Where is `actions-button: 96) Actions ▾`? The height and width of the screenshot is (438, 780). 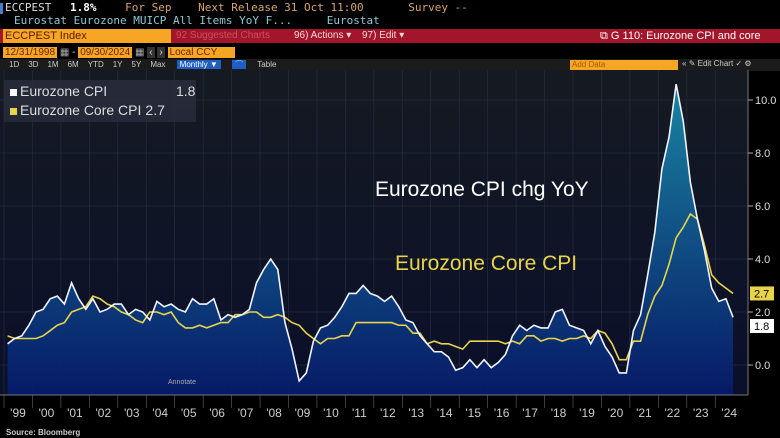 actions-button: 96) Actions ▾ is located at coordinates (323, 35).